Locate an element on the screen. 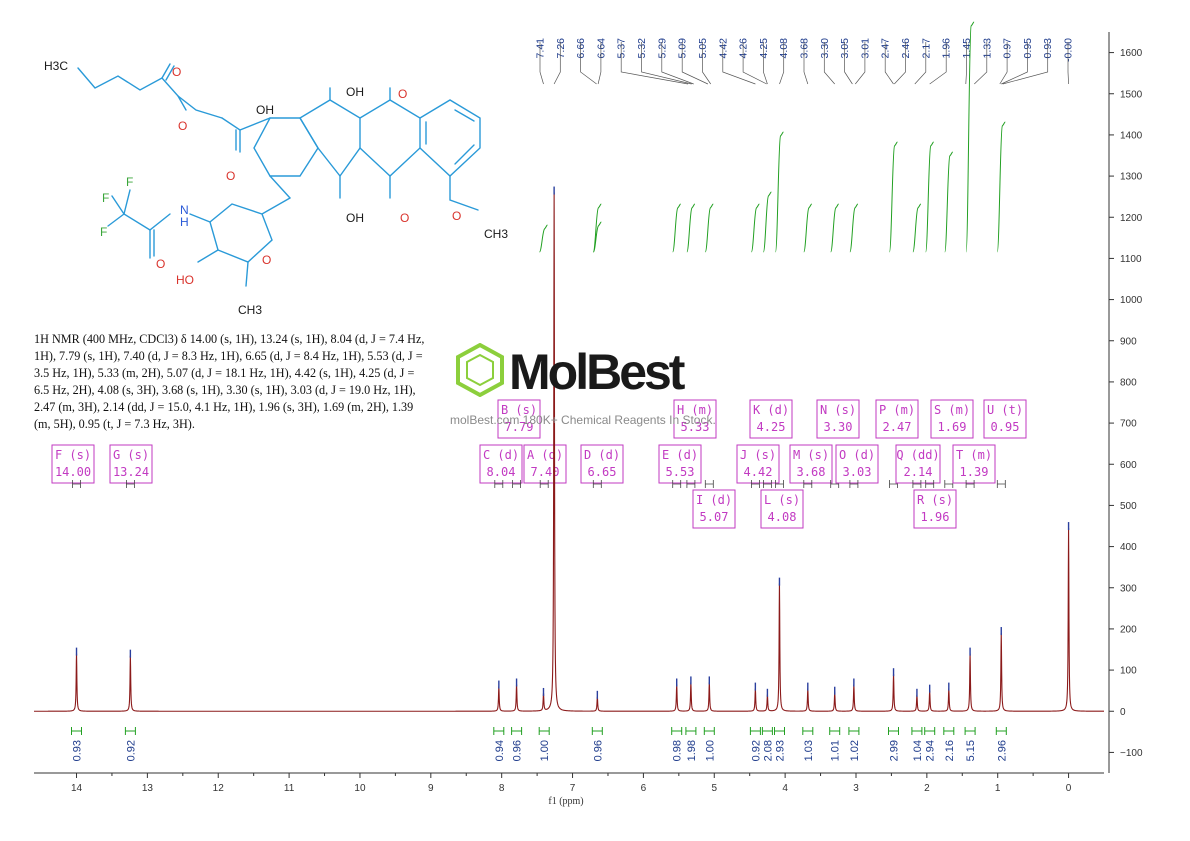 This screenshot has width=1190, height=841. integral-value: 2.99 is located at coordinates (895, 750).